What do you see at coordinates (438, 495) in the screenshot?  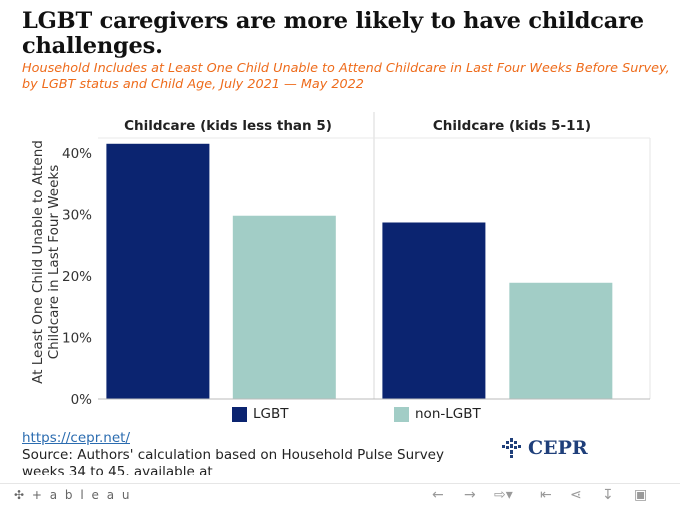 I see `undo-icon: ←` at bounding box center [438, 495].